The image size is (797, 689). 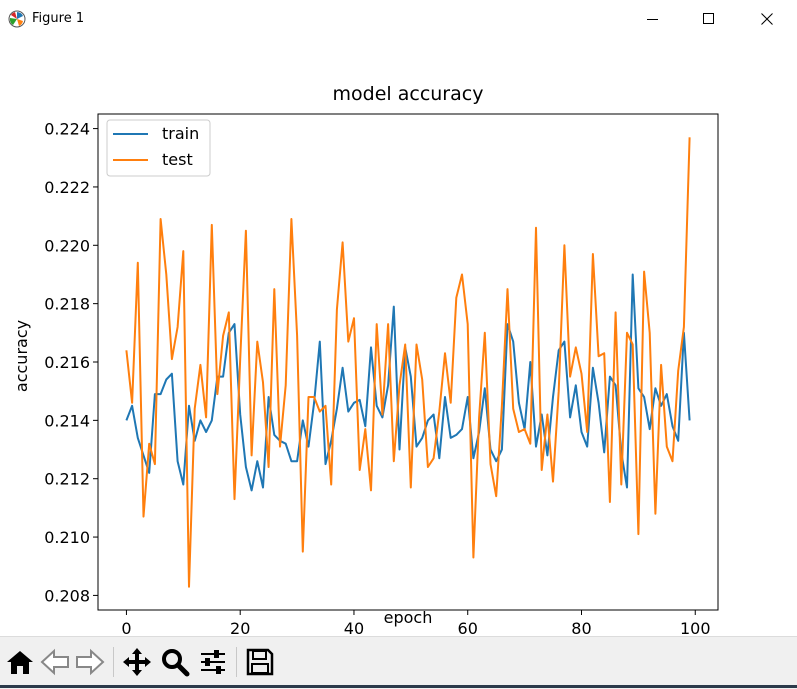 I want to click on legend-label-test: test, so click(x=177, y=159).